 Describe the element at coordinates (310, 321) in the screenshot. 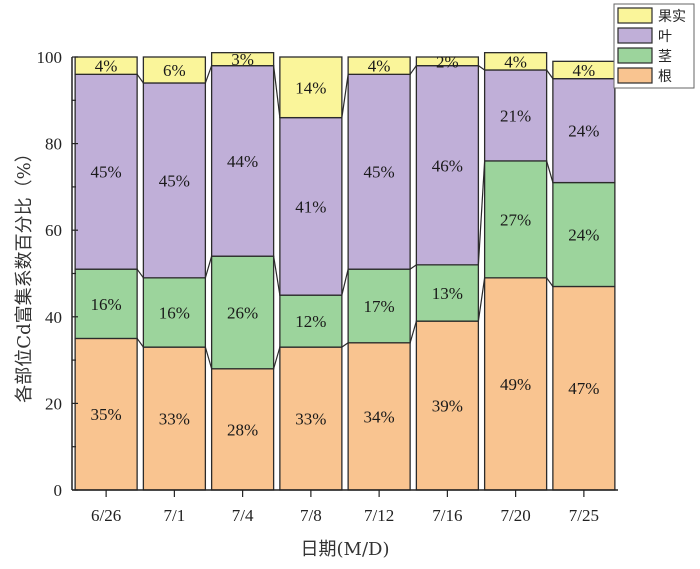

I see `segment-label: 12%` at that location.